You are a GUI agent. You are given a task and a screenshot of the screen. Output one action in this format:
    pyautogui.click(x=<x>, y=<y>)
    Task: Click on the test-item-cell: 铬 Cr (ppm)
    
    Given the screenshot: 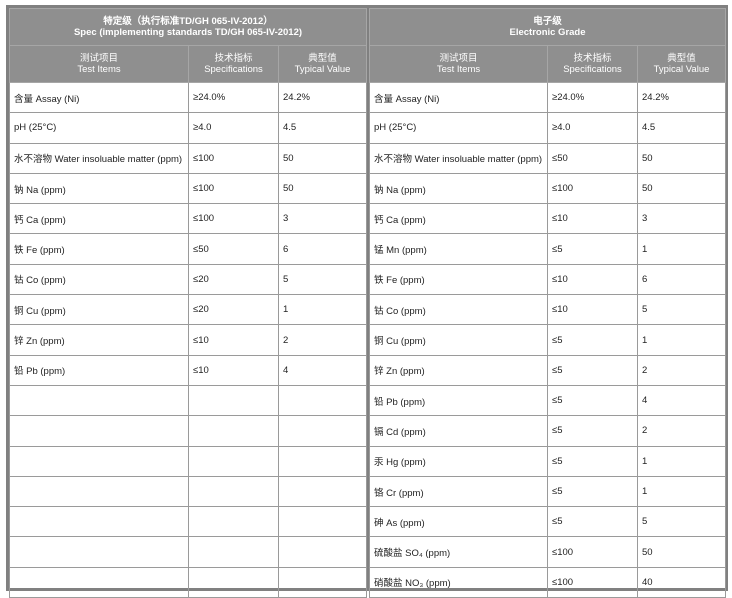 What is the action you would take?
    pyautogui.click(x=458, y=491)
    